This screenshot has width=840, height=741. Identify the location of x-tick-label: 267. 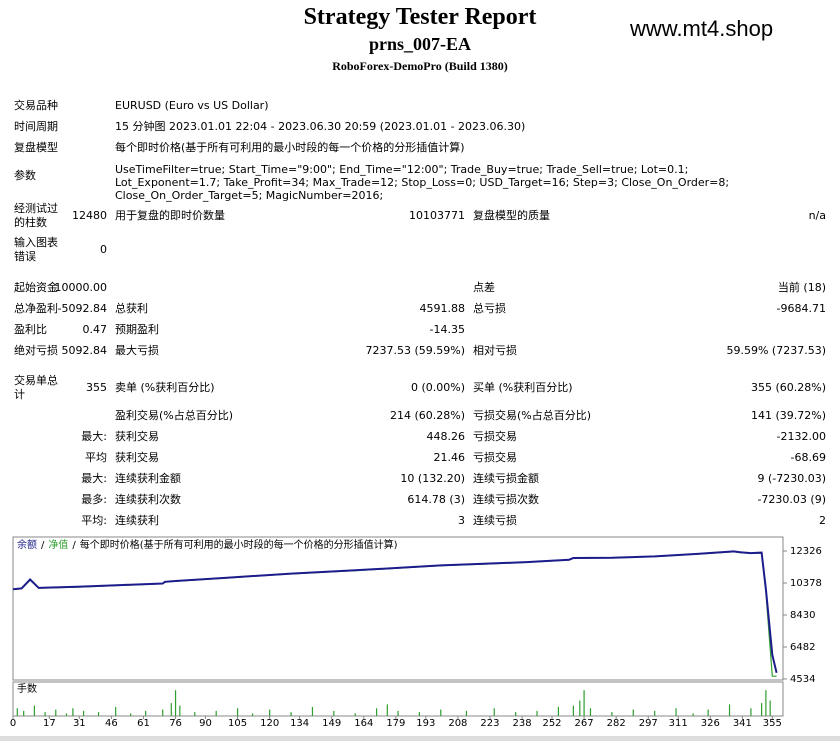
(584, 723).